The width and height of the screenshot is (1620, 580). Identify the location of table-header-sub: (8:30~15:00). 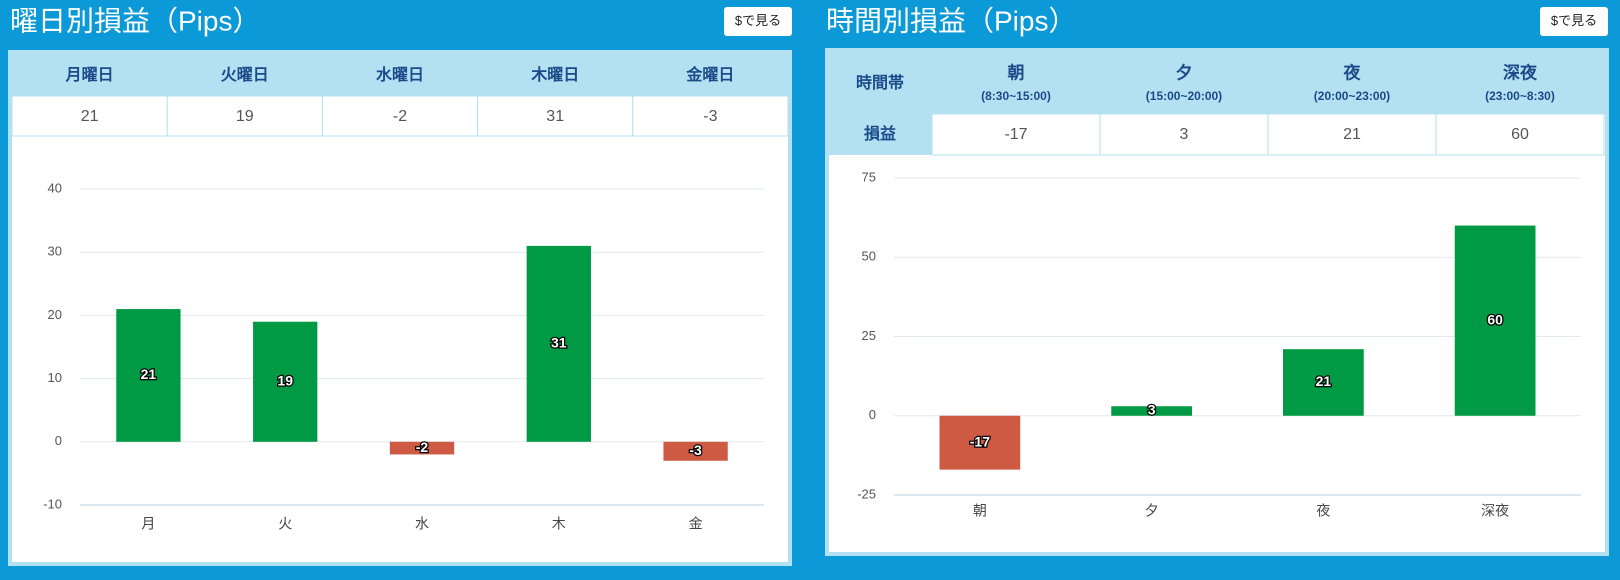
(1016, 96).